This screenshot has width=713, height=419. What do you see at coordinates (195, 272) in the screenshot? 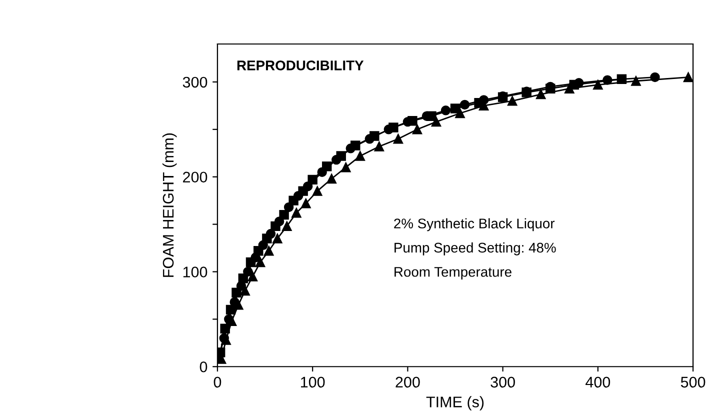
I see `y-tick-label: 100` at bounding box center [195, 272].